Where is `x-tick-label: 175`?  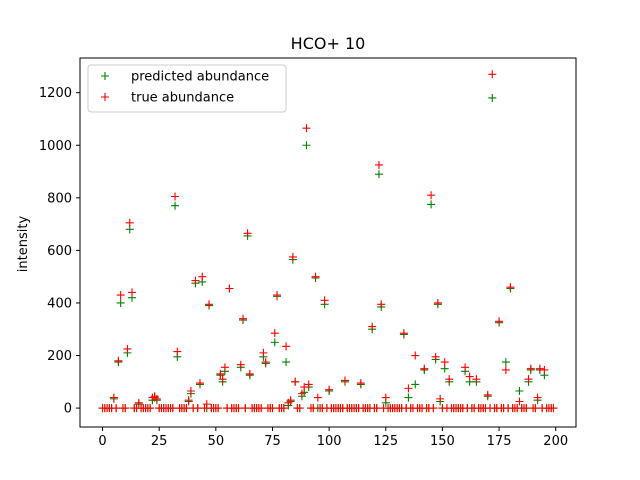
x-tick-label: 175 is located at coordinates (499, 441).